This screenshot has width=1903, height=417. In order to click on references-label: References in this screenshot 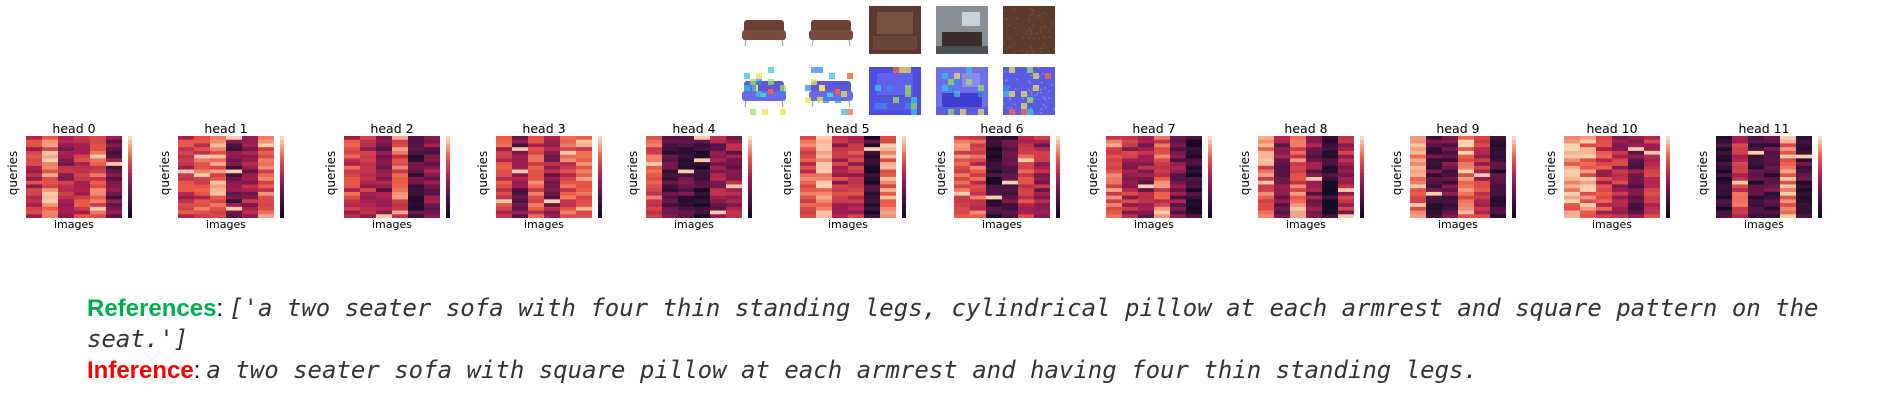, I will do `click(152, 308)`.